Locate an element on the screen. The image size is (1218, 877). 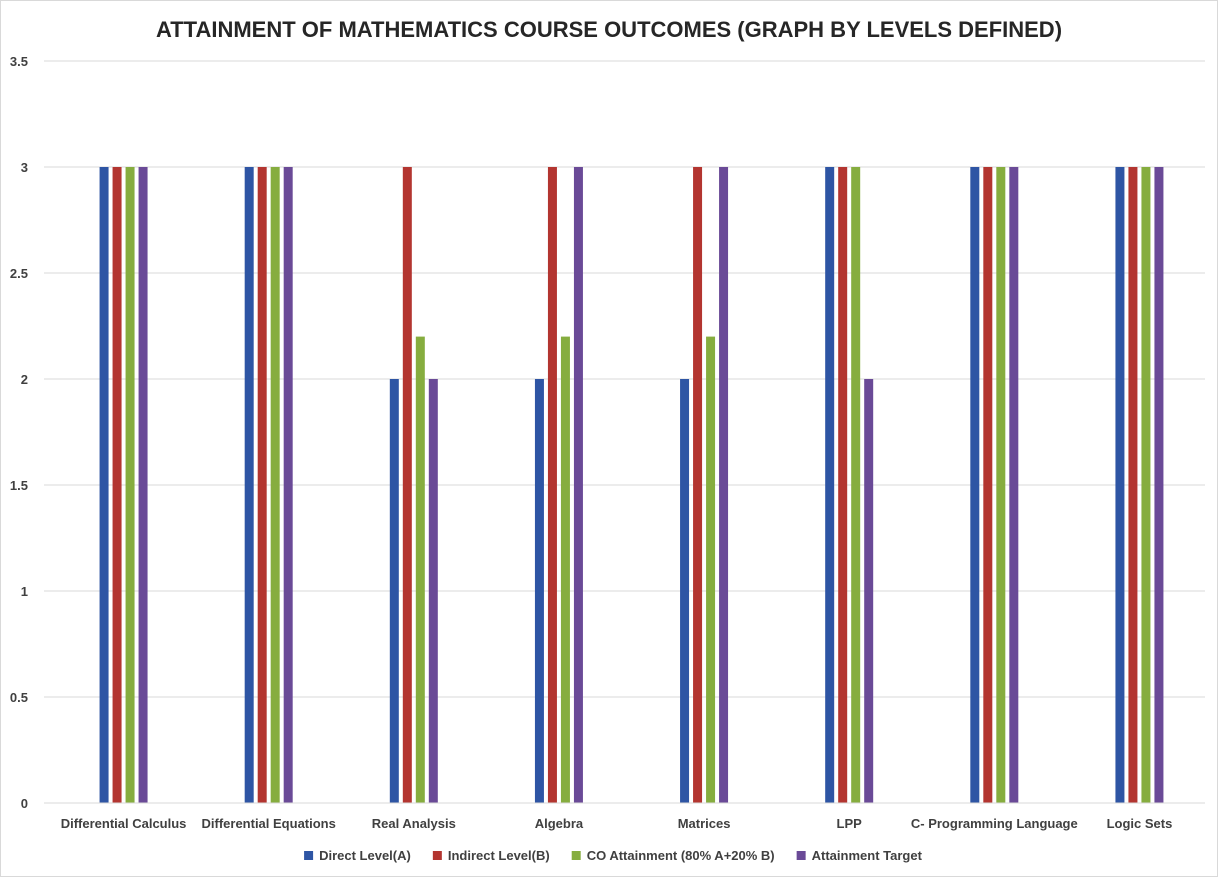
x-tick-label: LPP is located at coordinates (850, 823).